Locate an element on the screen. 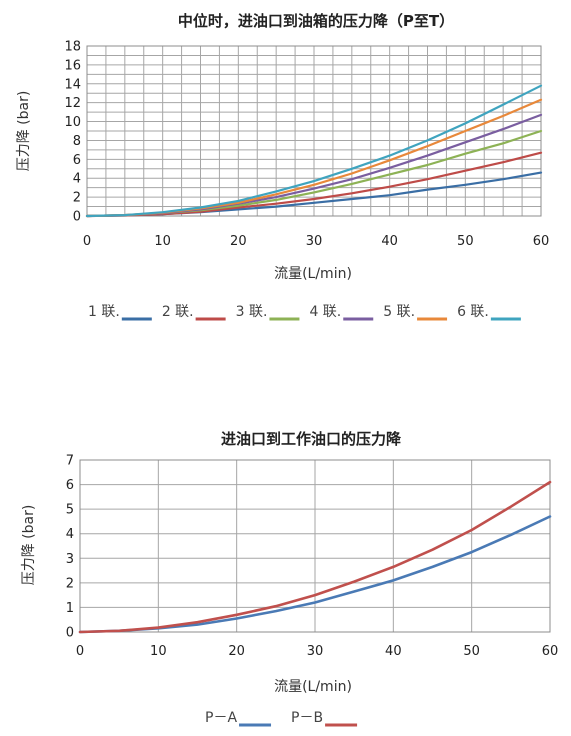 Image resolution: width=571 pixels, height=736 pixels. legend-label: 1 联. is located at coordinates (104, 312).